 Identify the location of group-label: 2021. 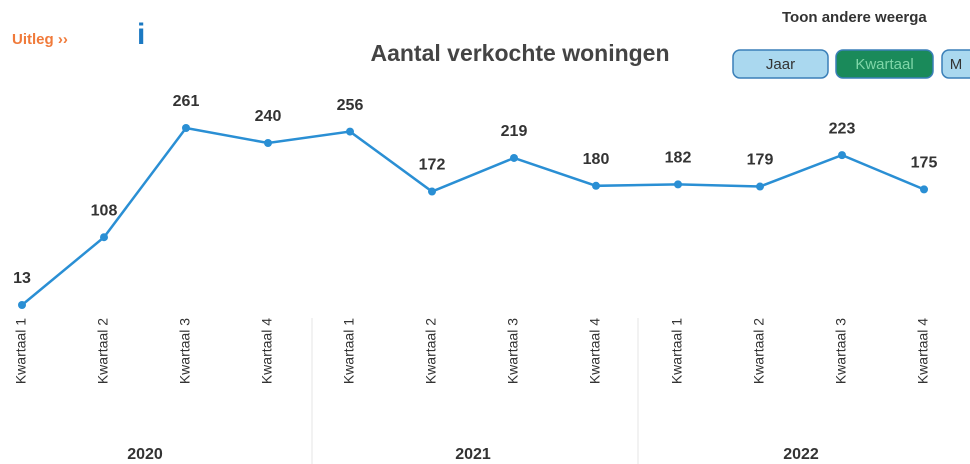
(473, 454).